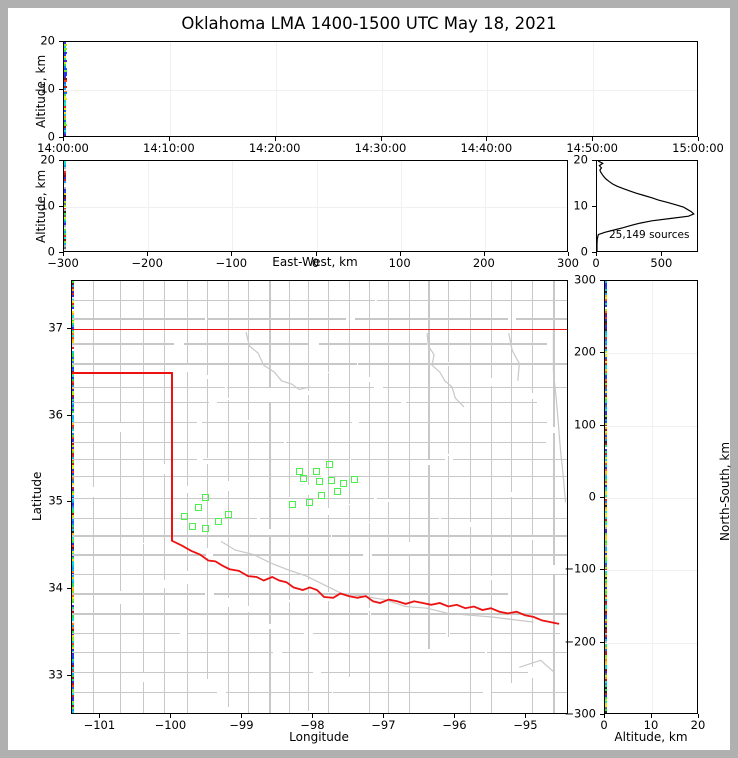  I want to click on gridline-ew--100, so click(233, 206).